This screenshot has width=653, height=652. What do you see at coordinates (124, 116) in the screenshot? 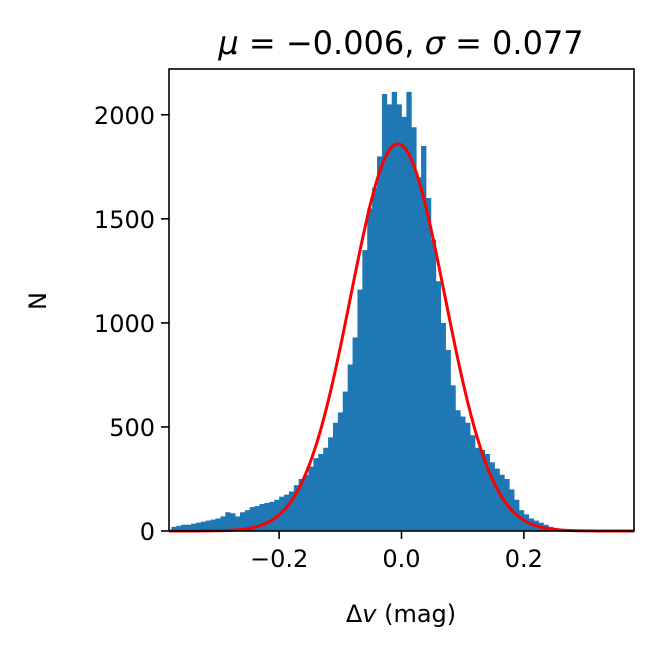
I see `y-tick-label: 2000` at bounding box center [124, 116].